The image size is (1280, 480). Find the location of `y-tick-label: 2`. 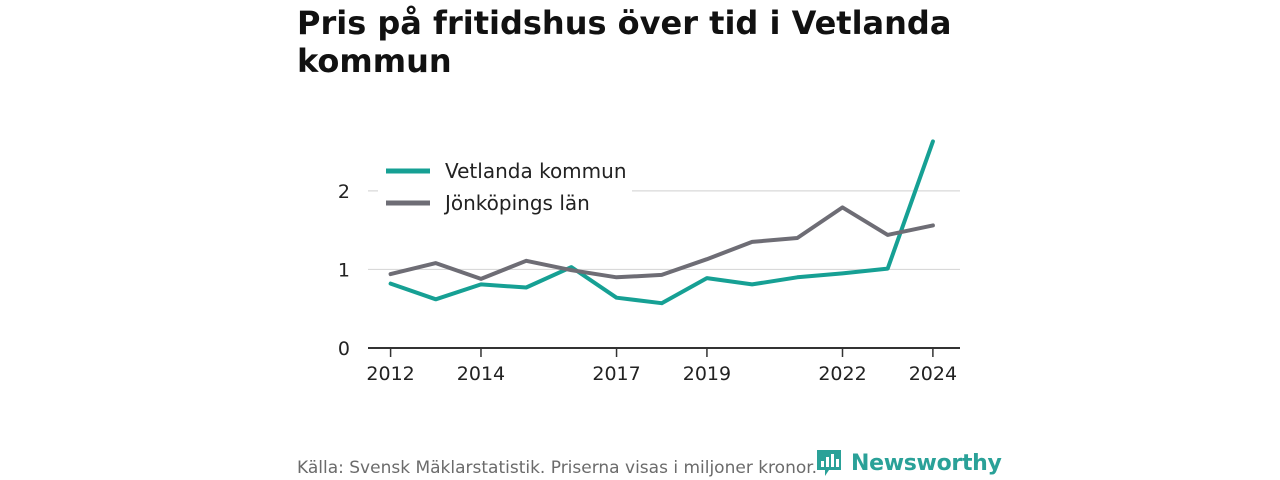

y-tick-label: 2 is located at coordinates (344, 192).